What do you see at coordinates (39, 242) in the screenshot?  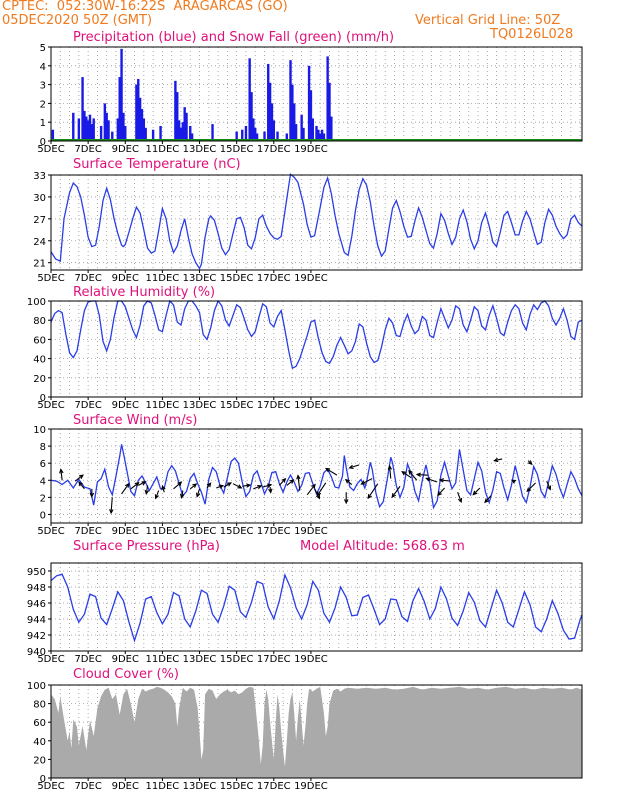 I see `y-tick-label: 24` at bounding box center [39, 242].